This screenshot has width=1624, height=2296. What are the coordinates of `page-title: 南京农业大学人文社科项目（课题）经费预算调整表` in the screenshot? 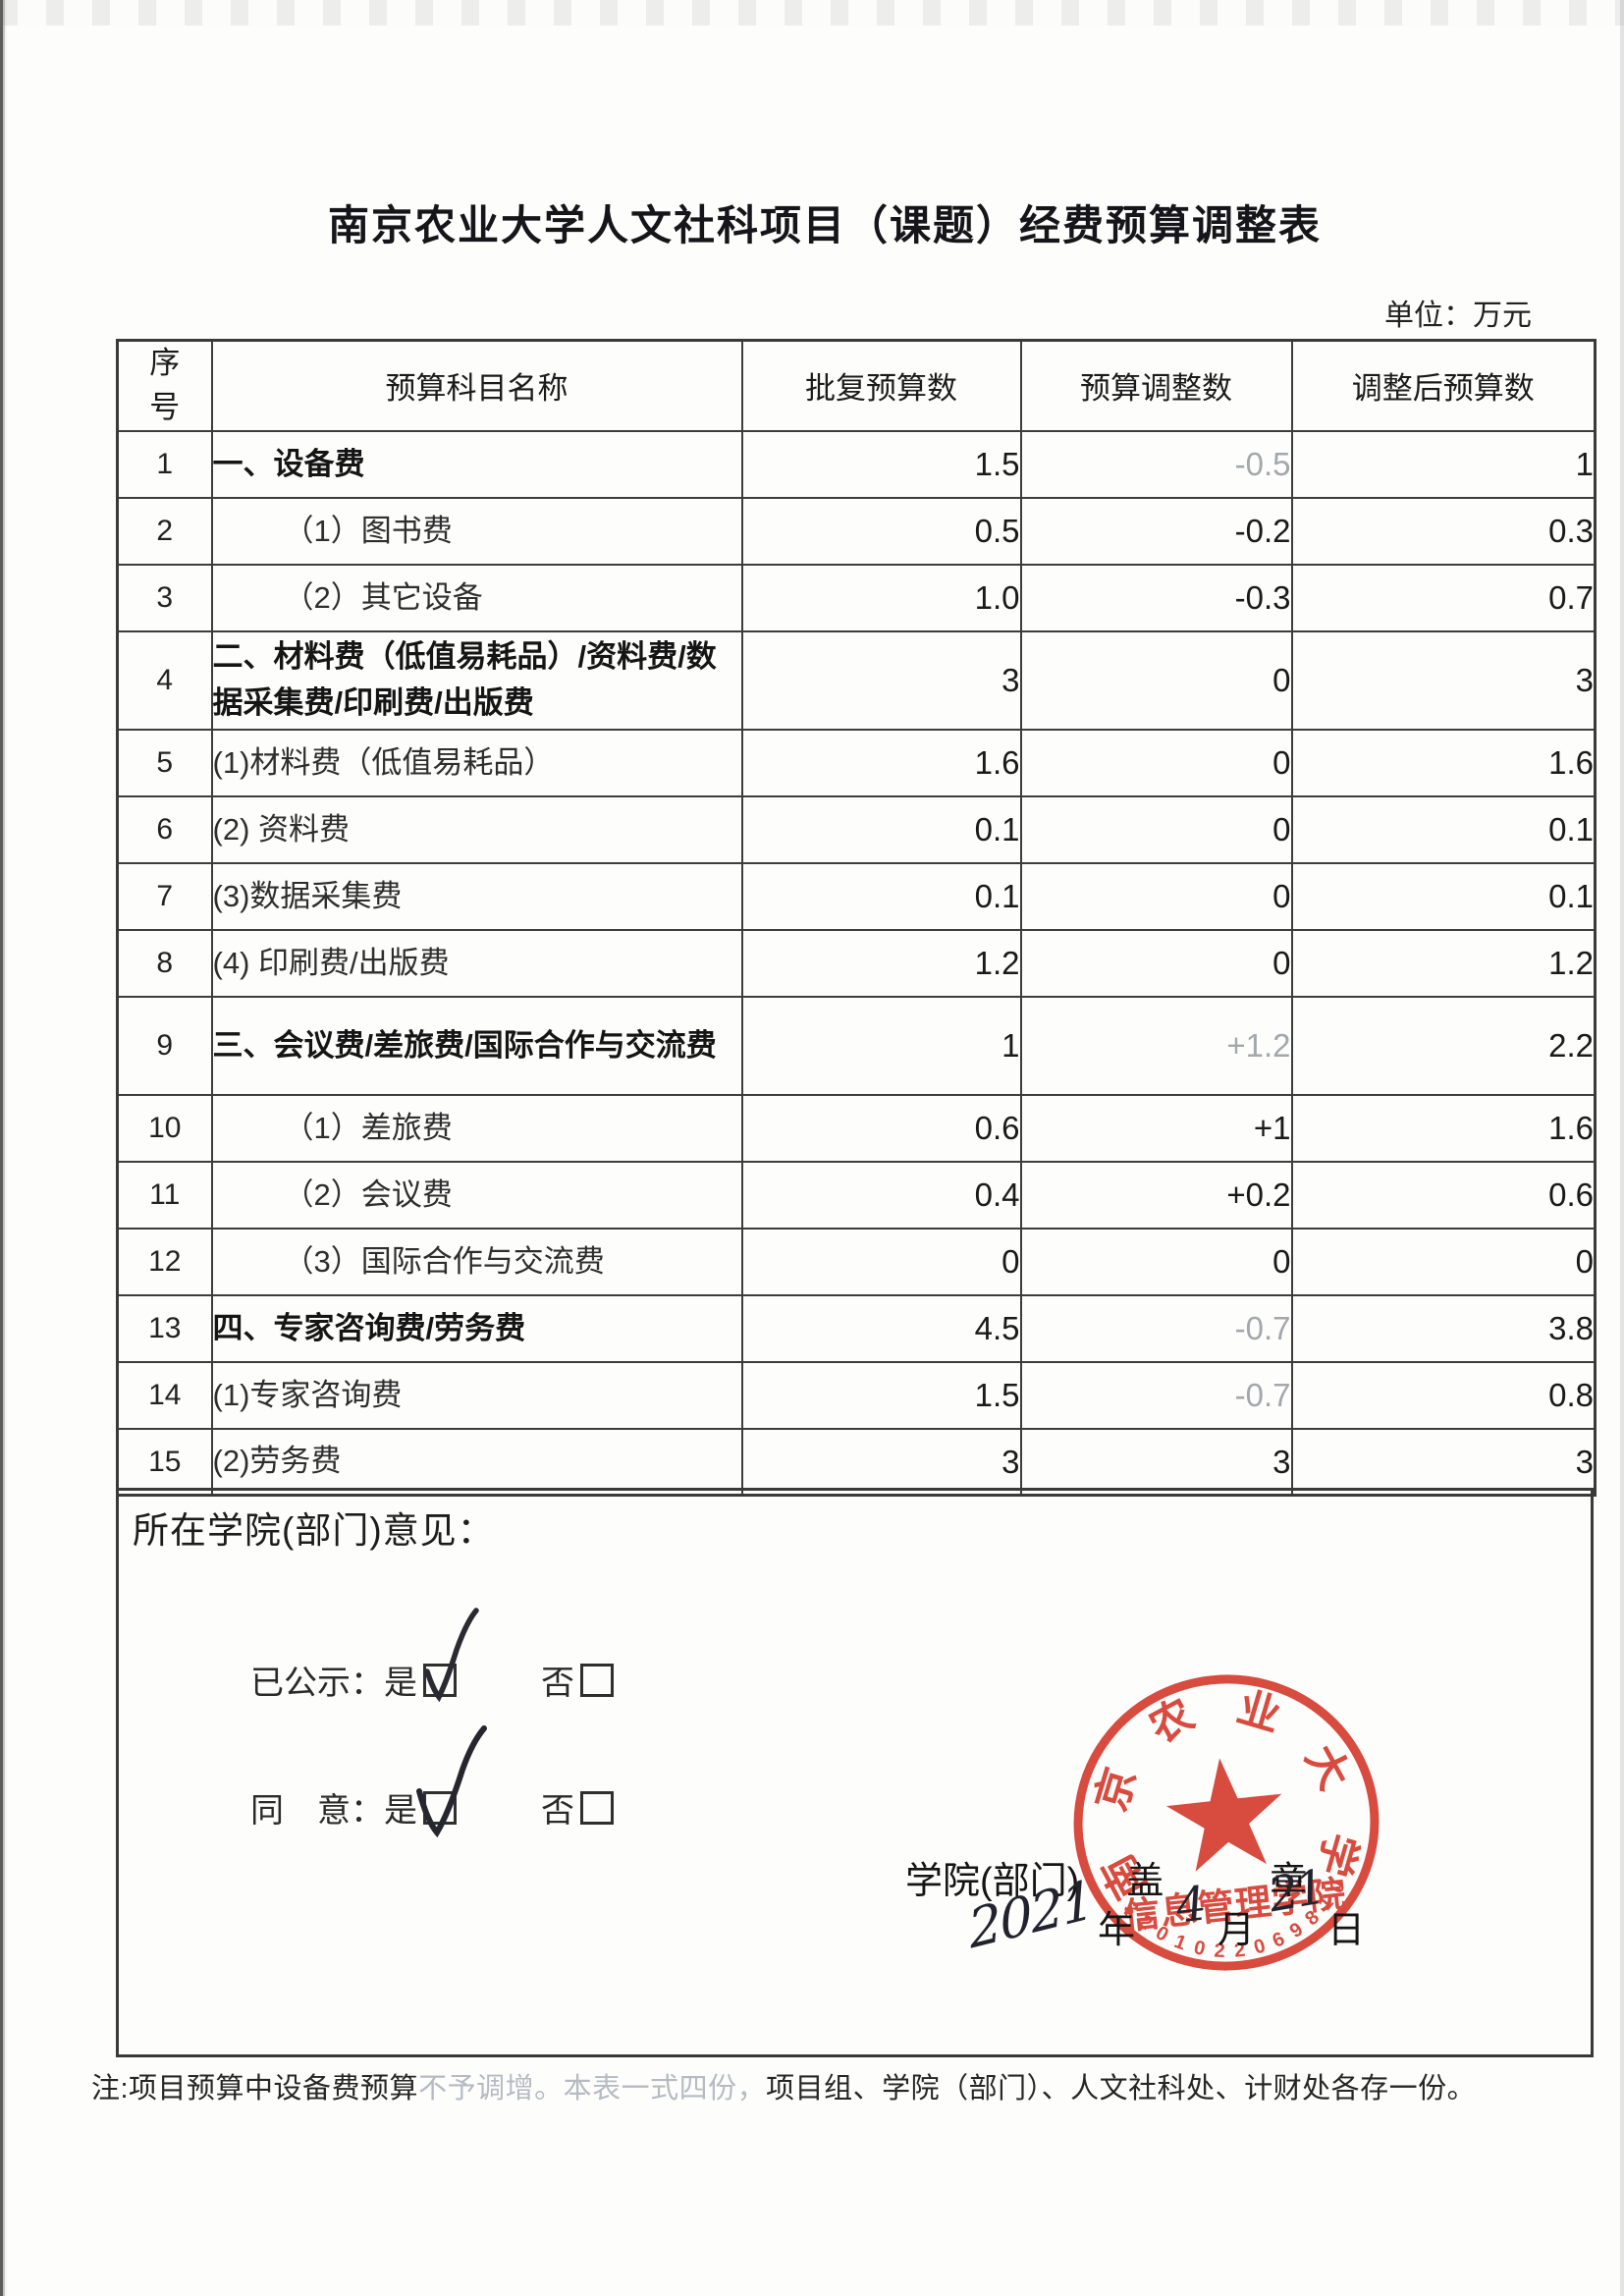 It's located at (824, 225).